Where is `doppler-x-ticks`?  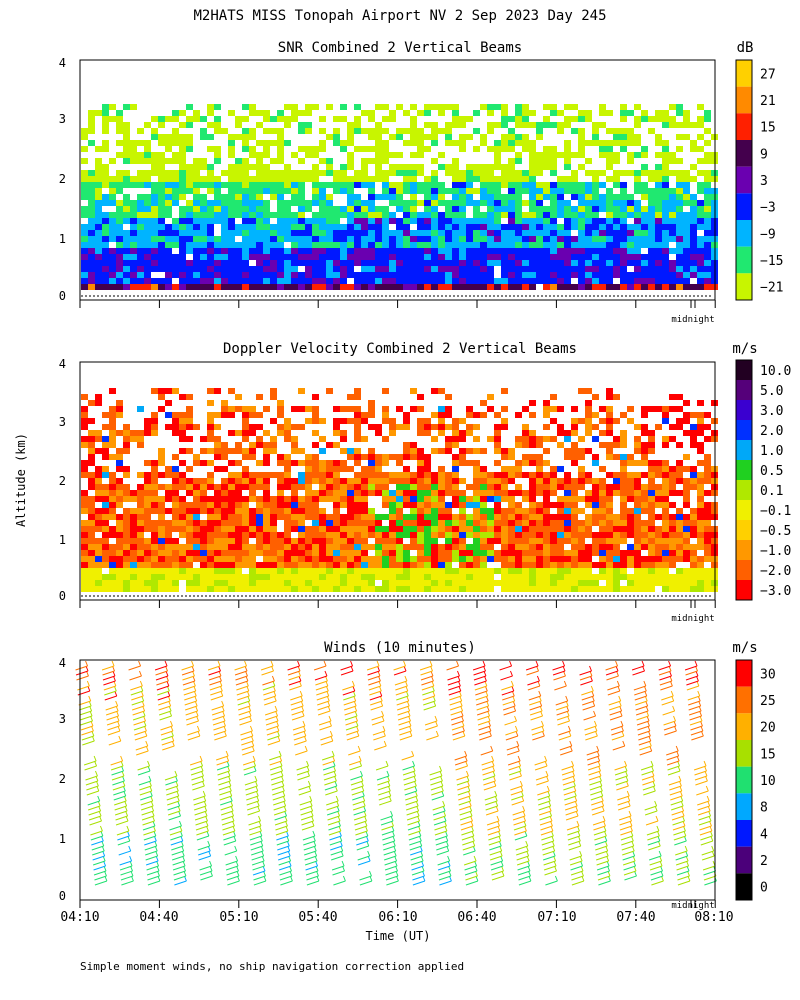 doppler-x-ticks is located at coordinates (397, 604).